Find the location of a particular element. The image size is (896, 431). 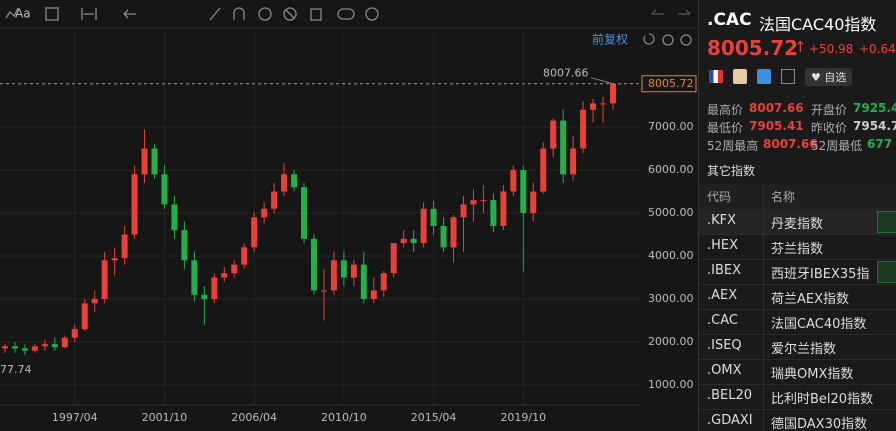

x-tick-label: 2015/04 is located at coordinates (434, 417).